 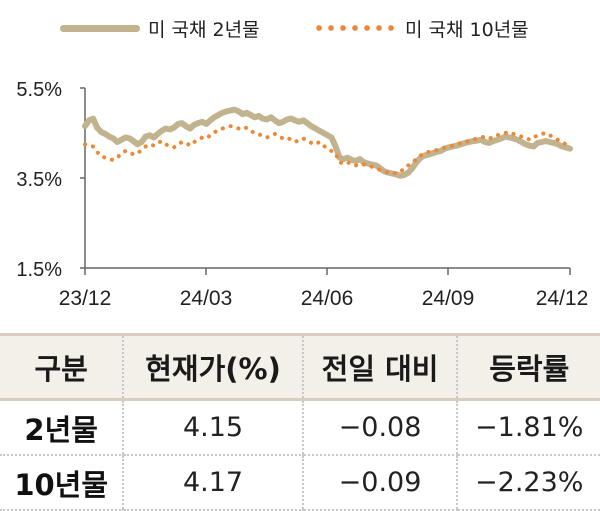 I want to click on cell-price: 4.17, so click(x=212, y=483).